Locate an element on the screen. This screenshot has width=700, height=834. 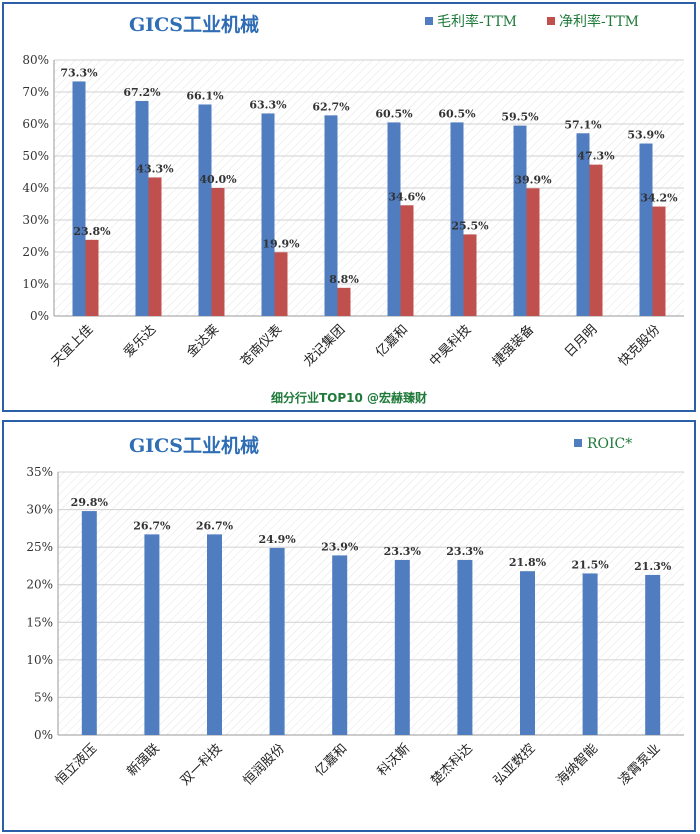
category-label: 捷强装备 is located at coordinates (513, 346).